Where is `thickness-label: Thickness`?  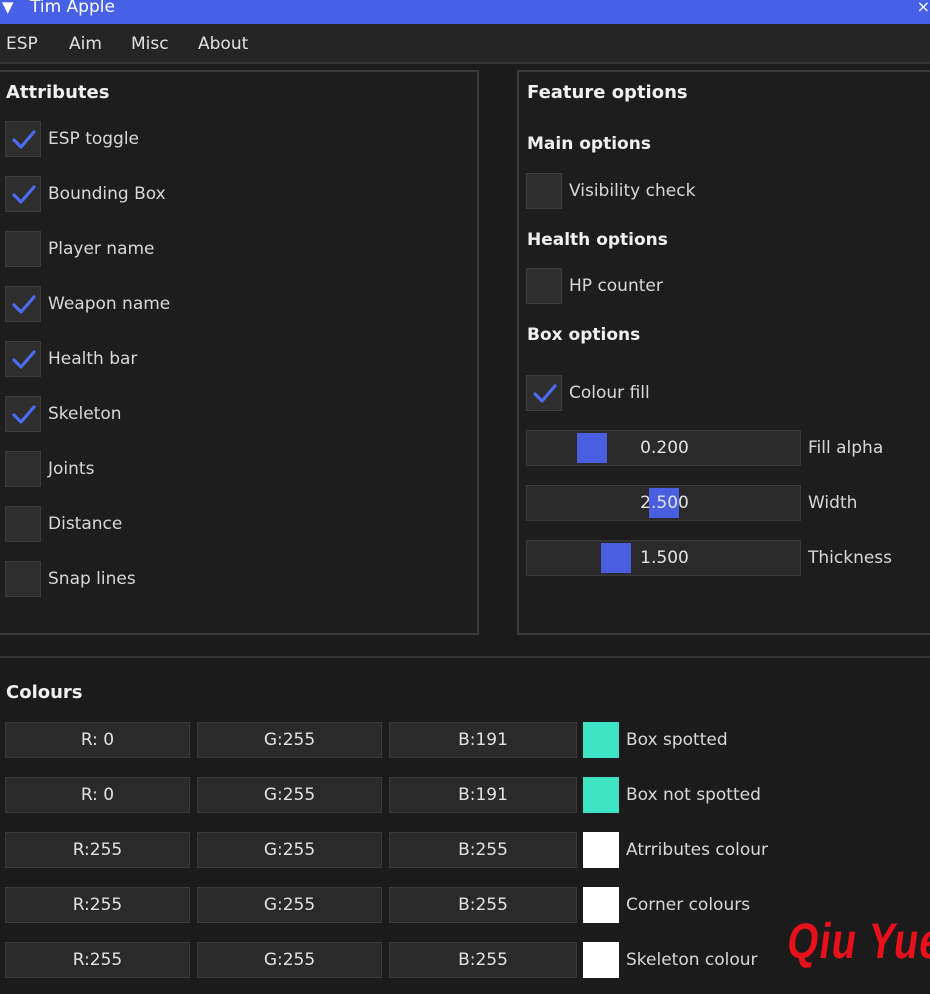 thickness-label: Thickness is located at coordinates (850, 558).